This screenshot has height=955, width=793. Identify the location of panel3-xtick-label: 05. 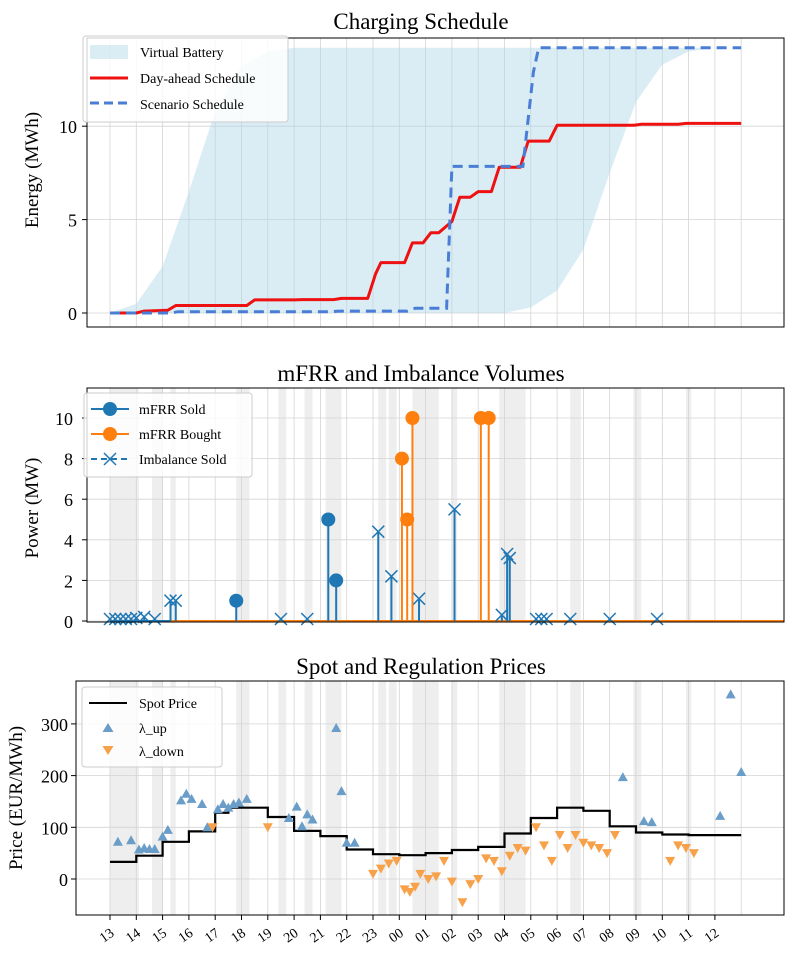
(528, 936).